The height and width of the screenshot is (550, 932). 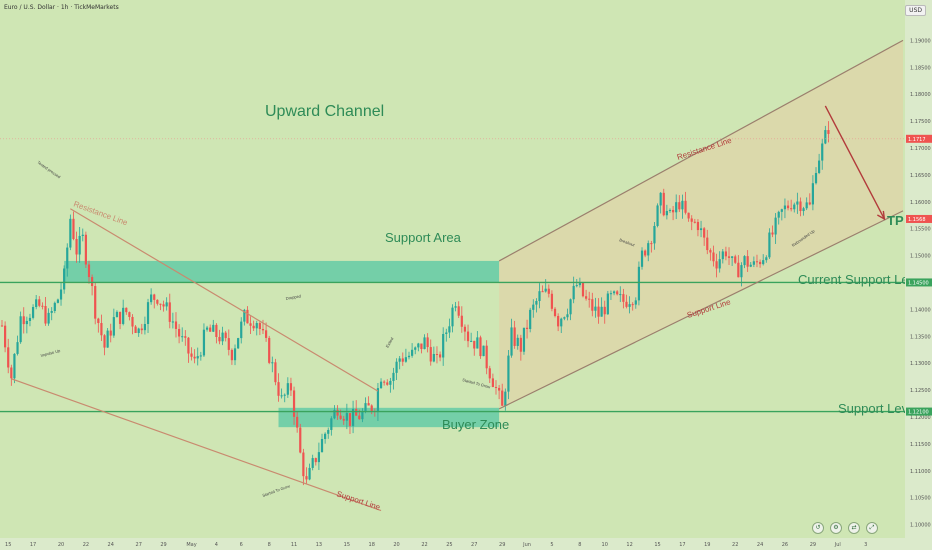 I want to click on x-tick-label: 10, so click(x=605, y=545).